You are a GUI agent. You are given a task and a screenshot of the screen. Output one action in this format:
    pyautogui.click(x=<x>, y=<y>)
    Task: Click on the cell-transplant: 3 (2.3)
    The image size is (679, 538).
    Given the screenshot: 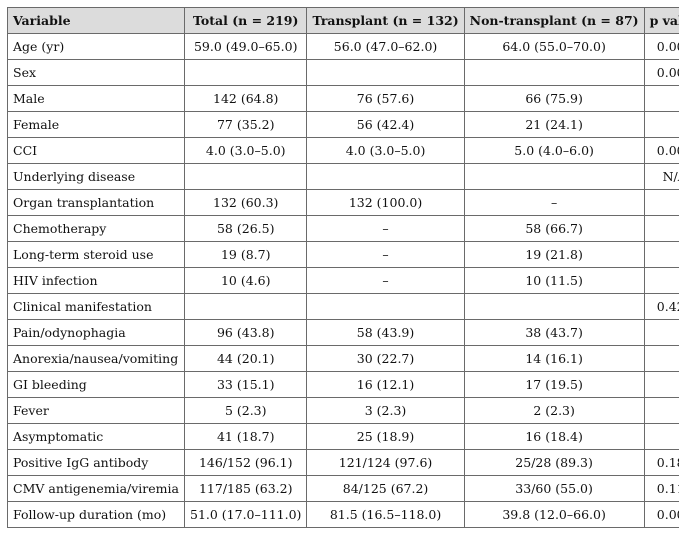 What is the action you would take?
    pyautogui.click(x=385, y=410)
    